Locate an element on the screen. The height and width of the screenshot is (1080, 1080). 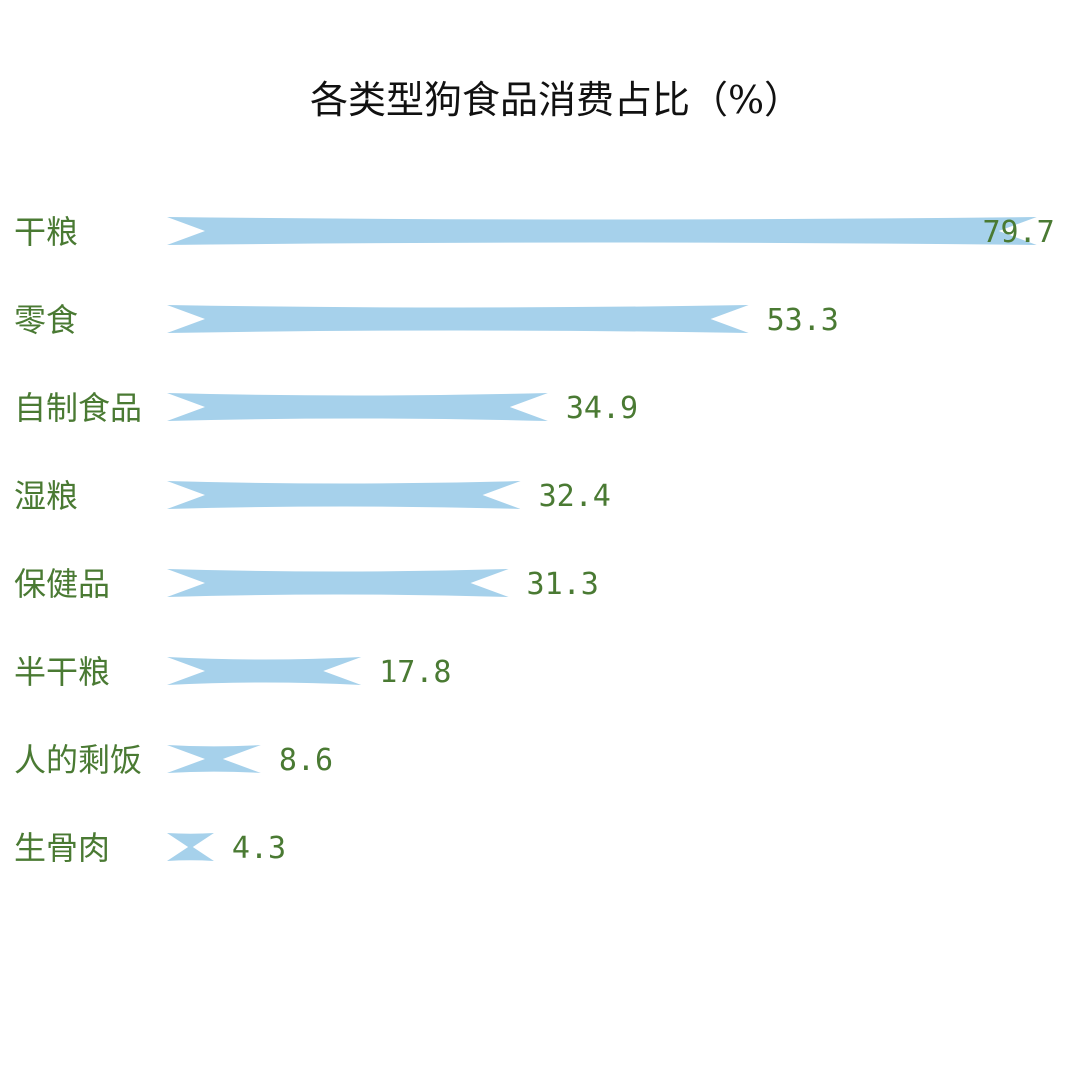
category-label: 人的剩饭 is located at coordinates (78, 760).